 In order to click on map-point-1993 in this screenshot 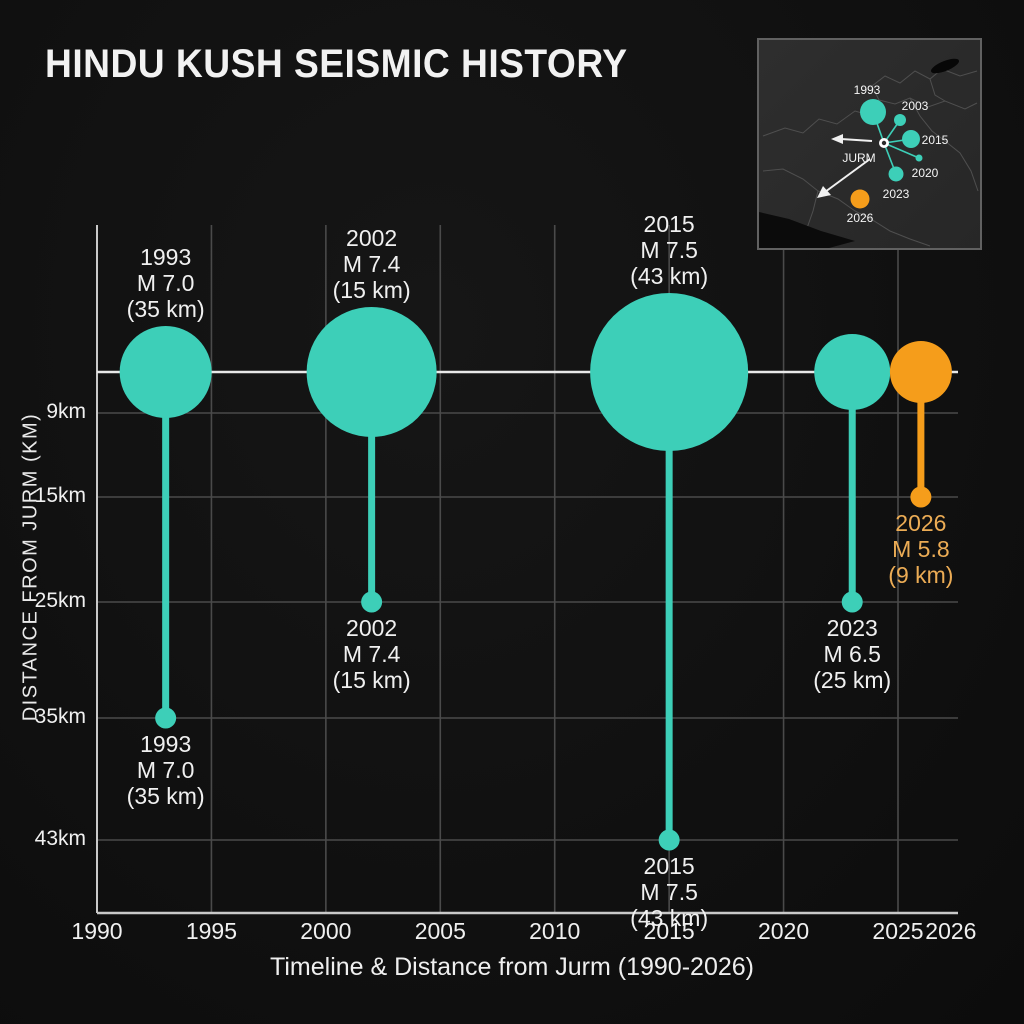, I will do `click(873, 112)`.